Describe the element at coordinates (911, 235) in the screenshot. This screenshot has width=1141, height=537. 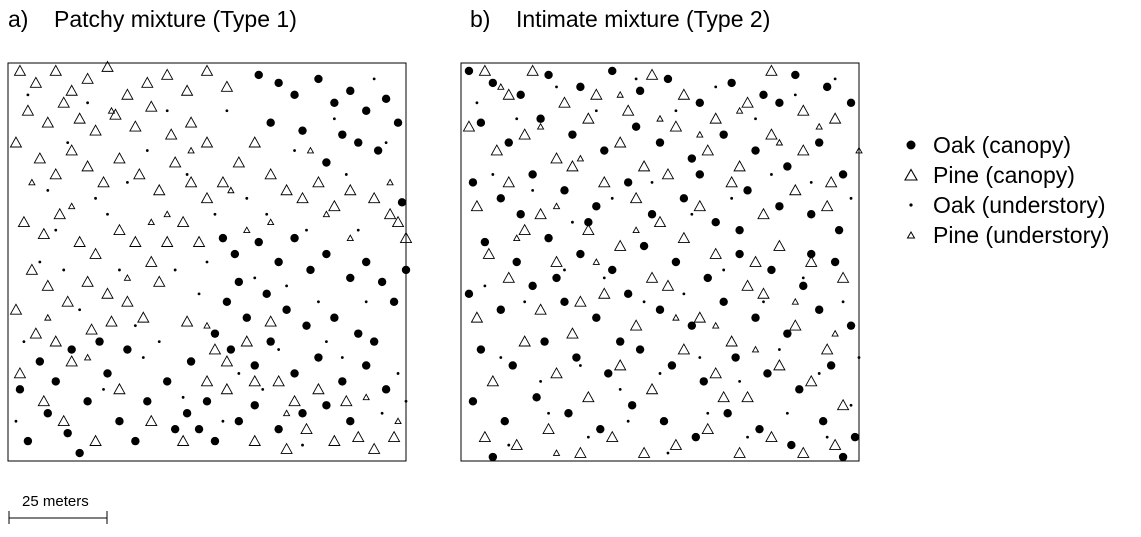
I see `small-triangle-icon` at that location.